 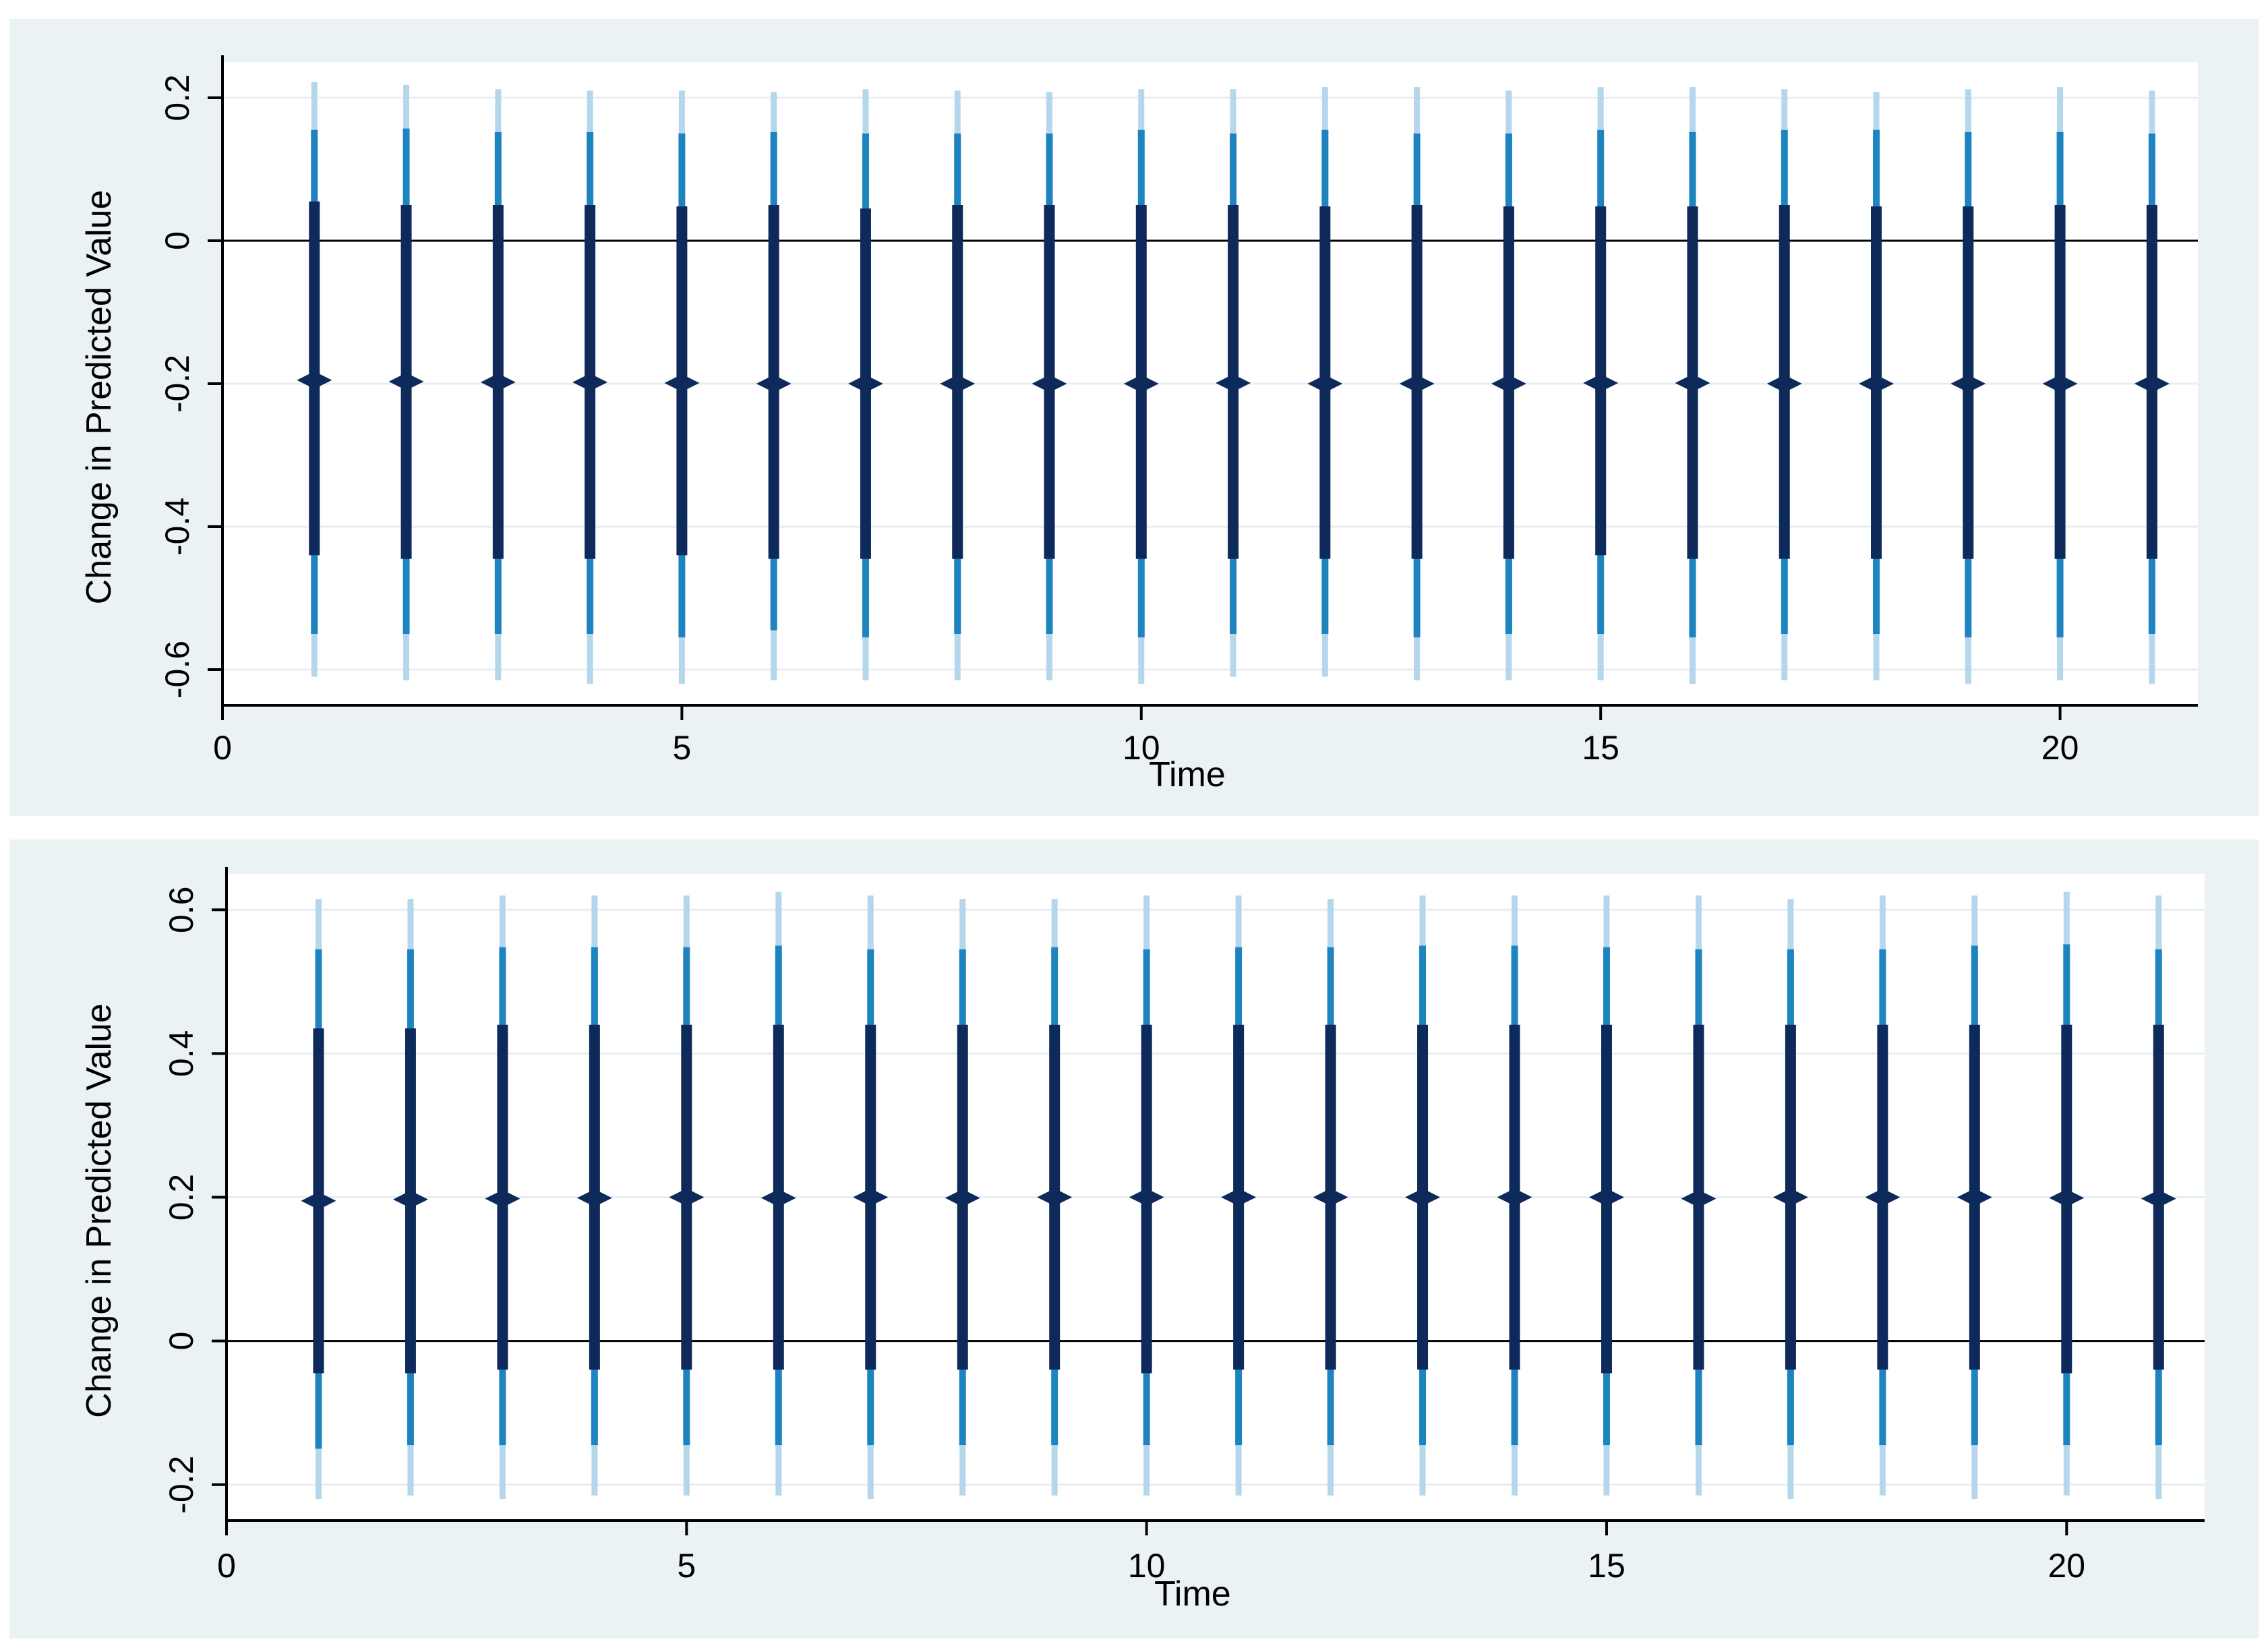 What do you see at coordinates (181, 1197) in the screenshot?
I see `y-tick-label: 0.2` at bounding box center [181, 1197].